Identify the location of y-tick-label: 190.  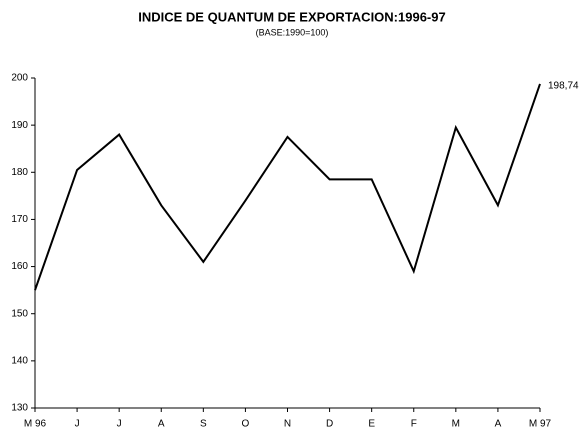
(19, 125).